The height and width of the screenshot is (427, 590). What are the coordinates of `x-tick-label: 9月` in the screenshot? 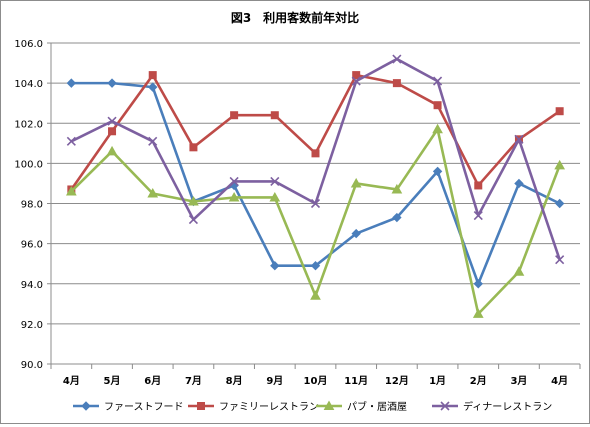 It's located at (274, 381).